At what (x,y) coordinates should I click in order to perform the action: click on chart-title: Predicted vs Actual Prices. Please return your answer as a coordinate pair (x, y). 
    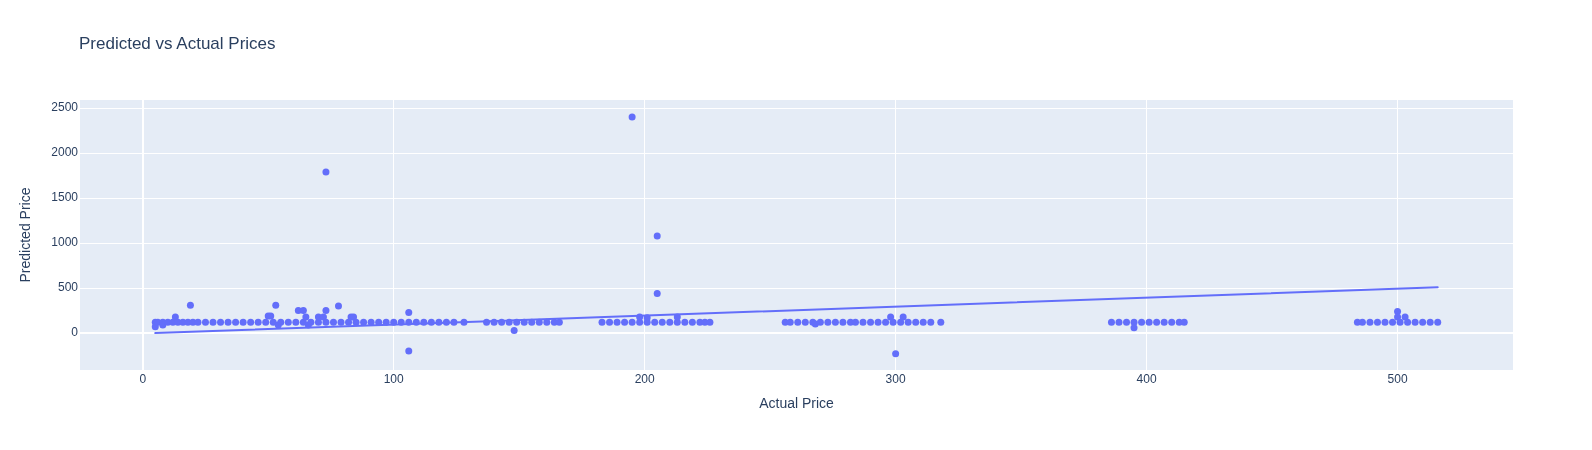
    Looking at the image, I should click on (177, 44).